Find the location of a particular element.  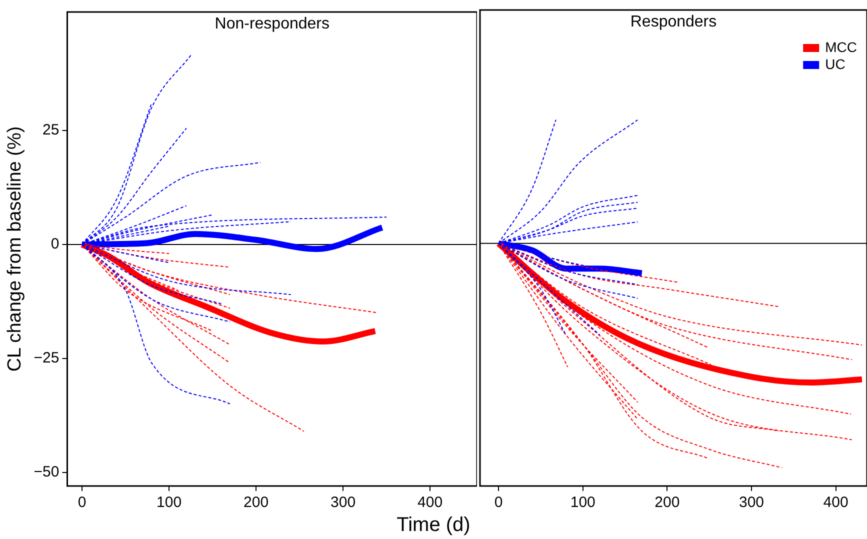

x-axis-title: Time (d) is located at coordinates (434, 525).